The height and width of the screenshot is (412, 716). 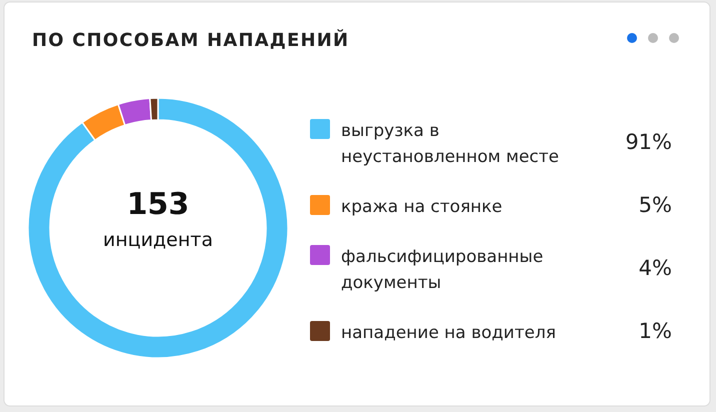 What do you see at coordinates (421, 207) in the screenshot?
I see `legend-label: кража на стоянке` at bounding box center [421, 207].